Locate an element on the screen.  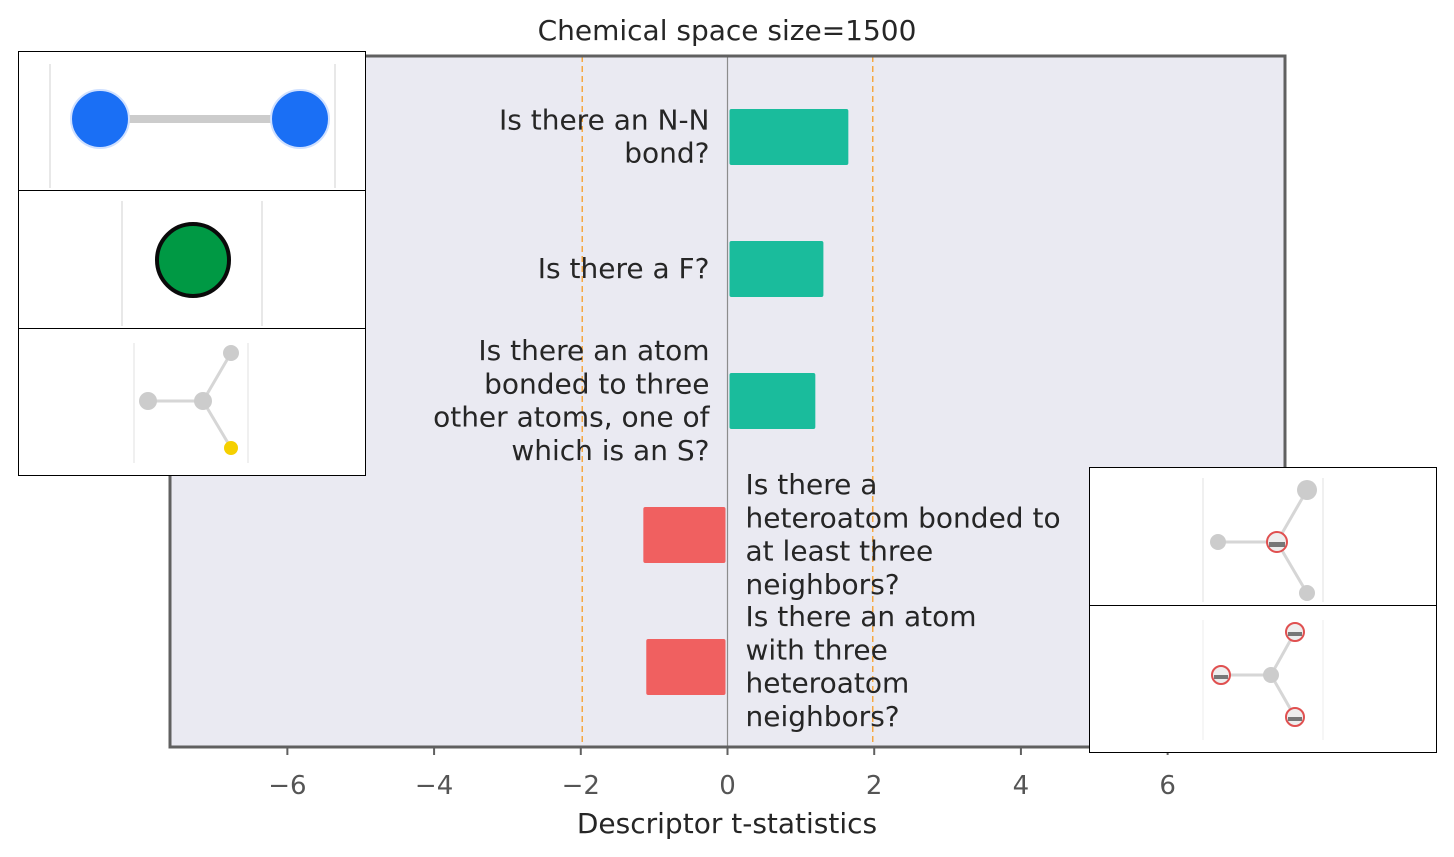
three-heteroatom-neighbors-molecule-icon is located at coordinates (1263, 680).